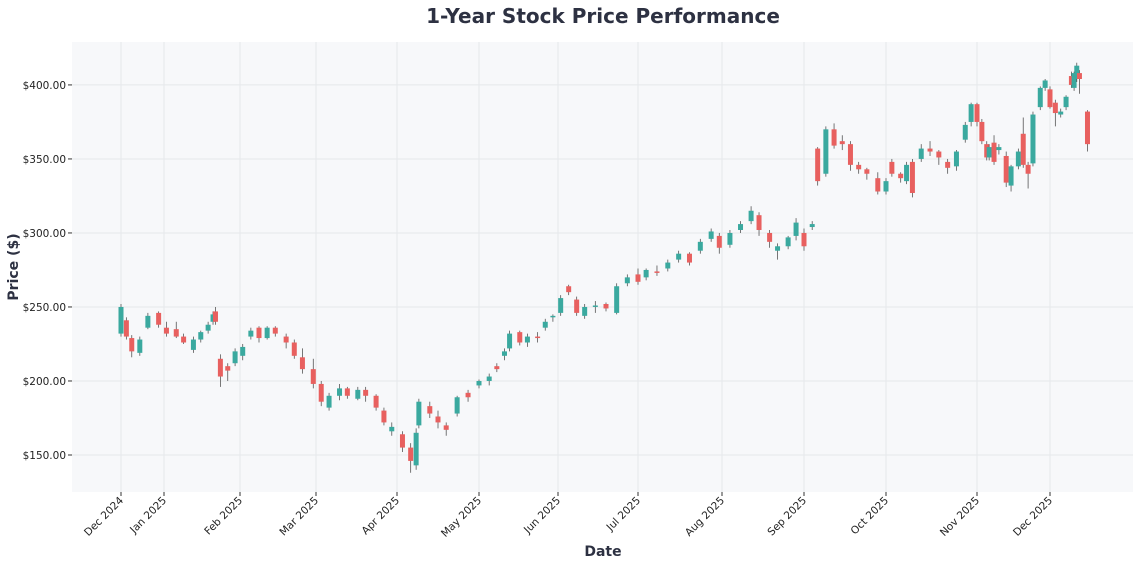  Describe the element at coordinates (44, 456) in the screenshot. I see `y-tick-label: $150.00` at that location.